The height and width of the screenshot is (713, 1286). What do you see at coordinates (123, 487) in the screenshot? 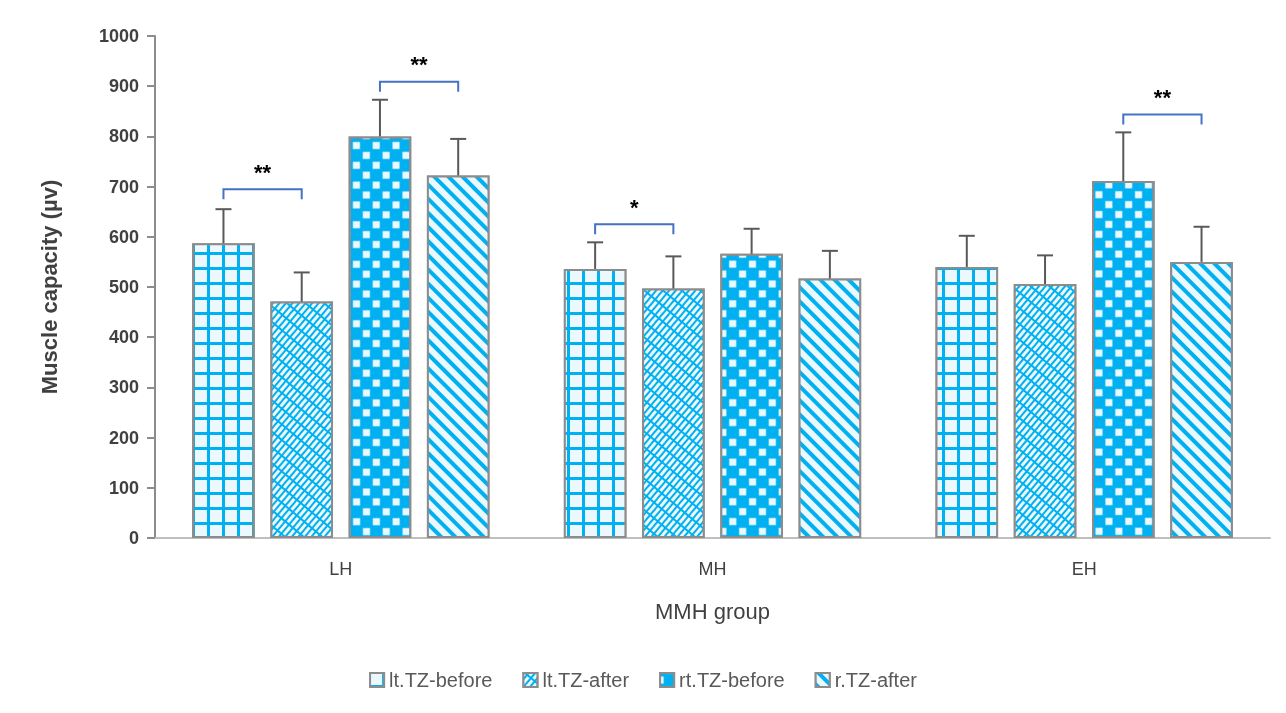
I see `y-tick-label: 100` at bounding box center [123, 487].